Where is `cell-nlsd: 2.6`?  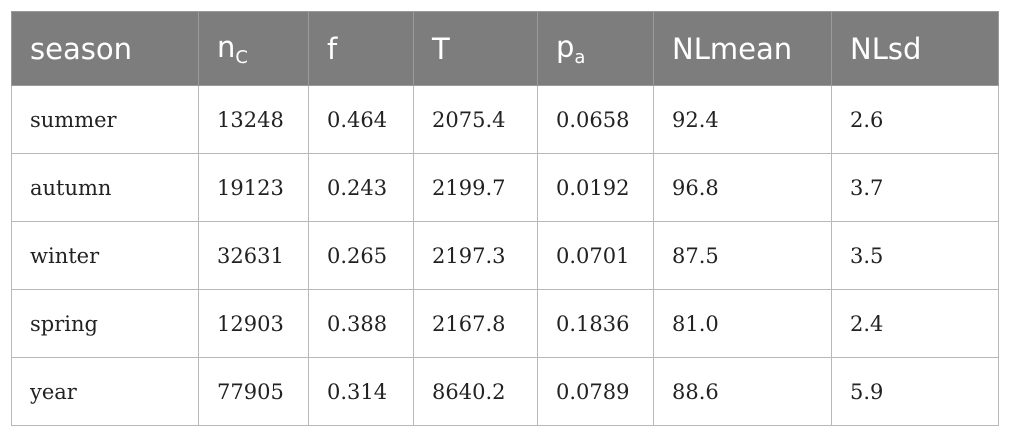
cell-nlsd: 2.6 is located at coordinates (915, 119).